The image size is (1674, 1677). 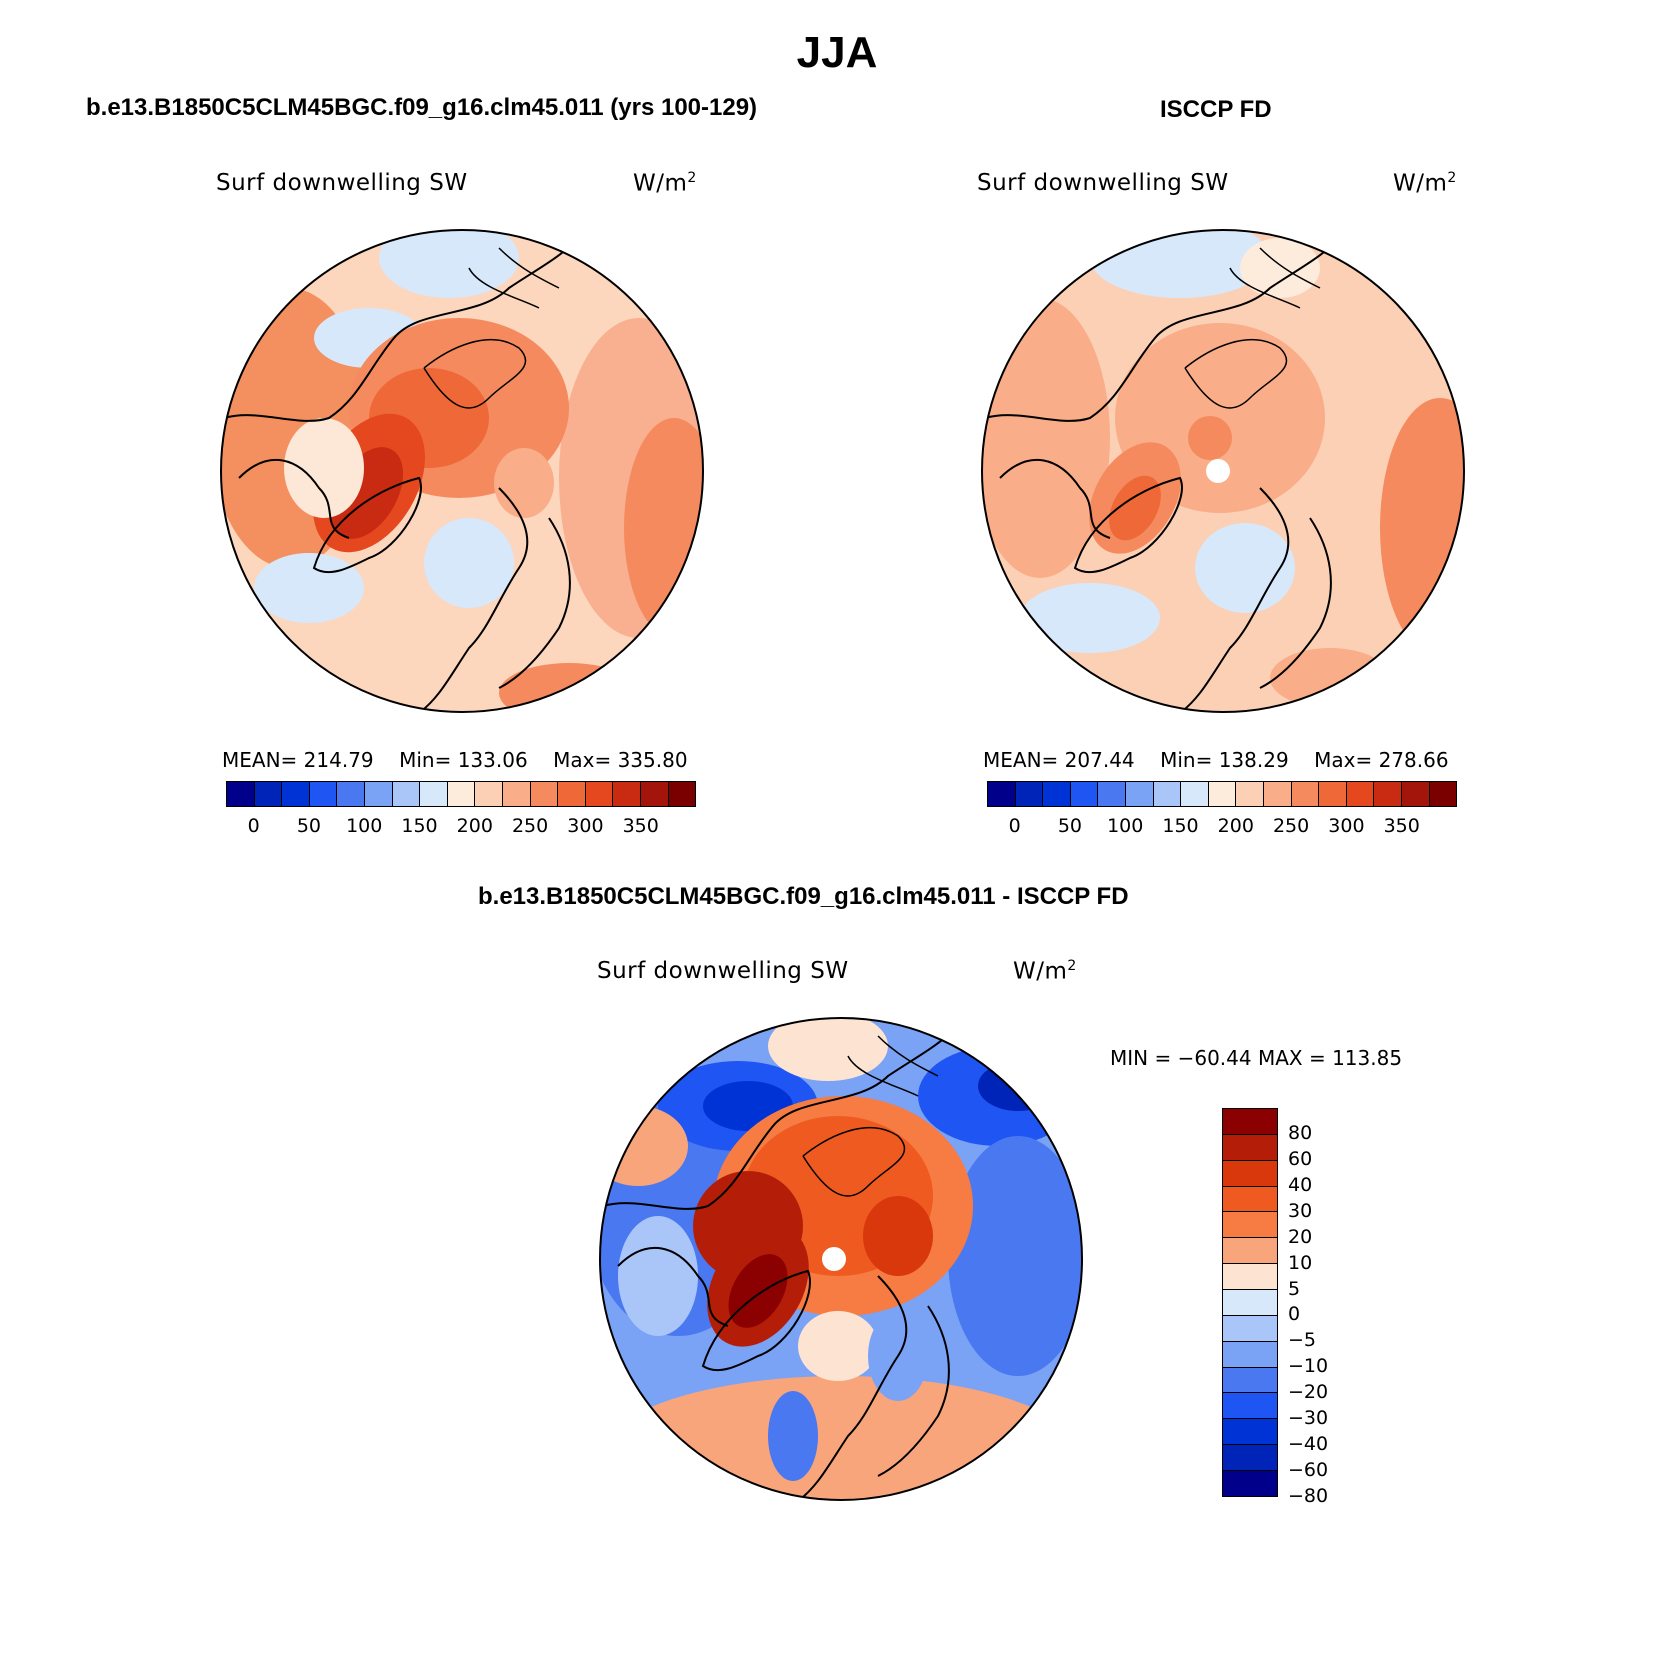 I want to click on obs-variable-label: Surf downwelling SW, so click(x=1103, y=183).